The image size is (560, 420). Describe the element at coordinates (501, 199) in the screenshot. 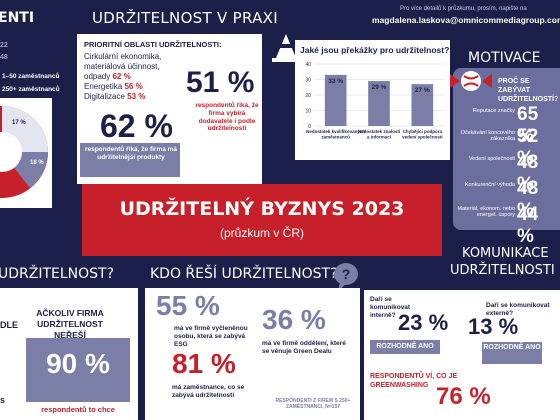

I see `motivace-item: Konkurenční výhoda 48 %` at that location.